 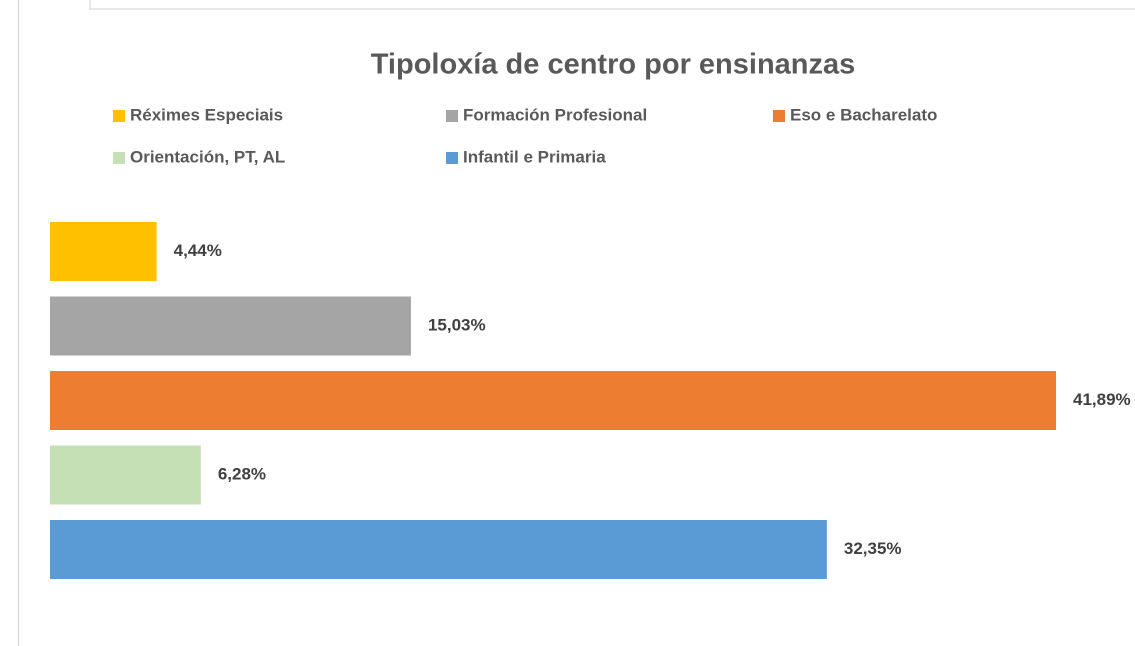 I want to click on legend-label: Eso e Bacharelato, so click(x=863, y=114).